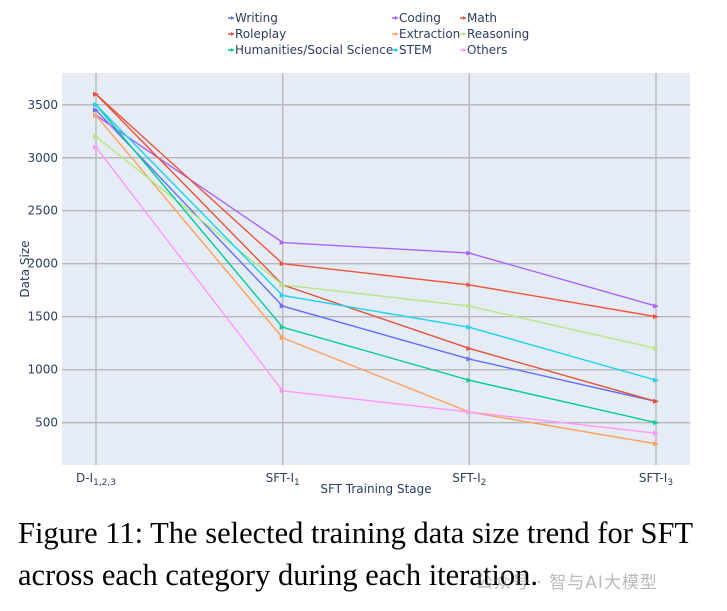  Describe the element at coordinates (42, 264) in the screenshot. I see `y-tick-label: 2000` at that location.